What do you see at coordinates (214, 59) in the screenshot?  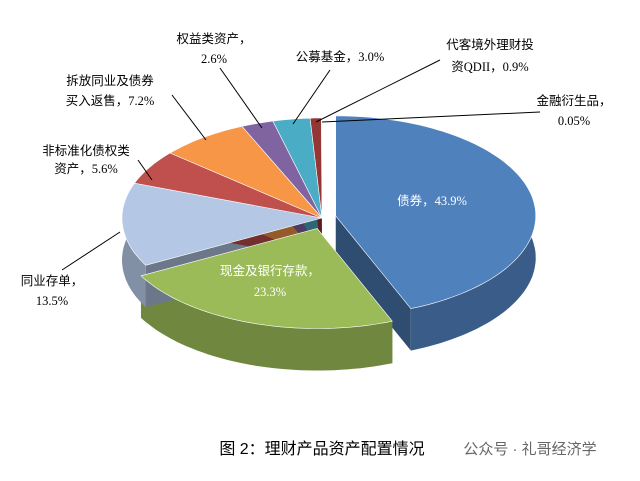 I see `data-label: 2.6%` at bounding box center [214, 59].